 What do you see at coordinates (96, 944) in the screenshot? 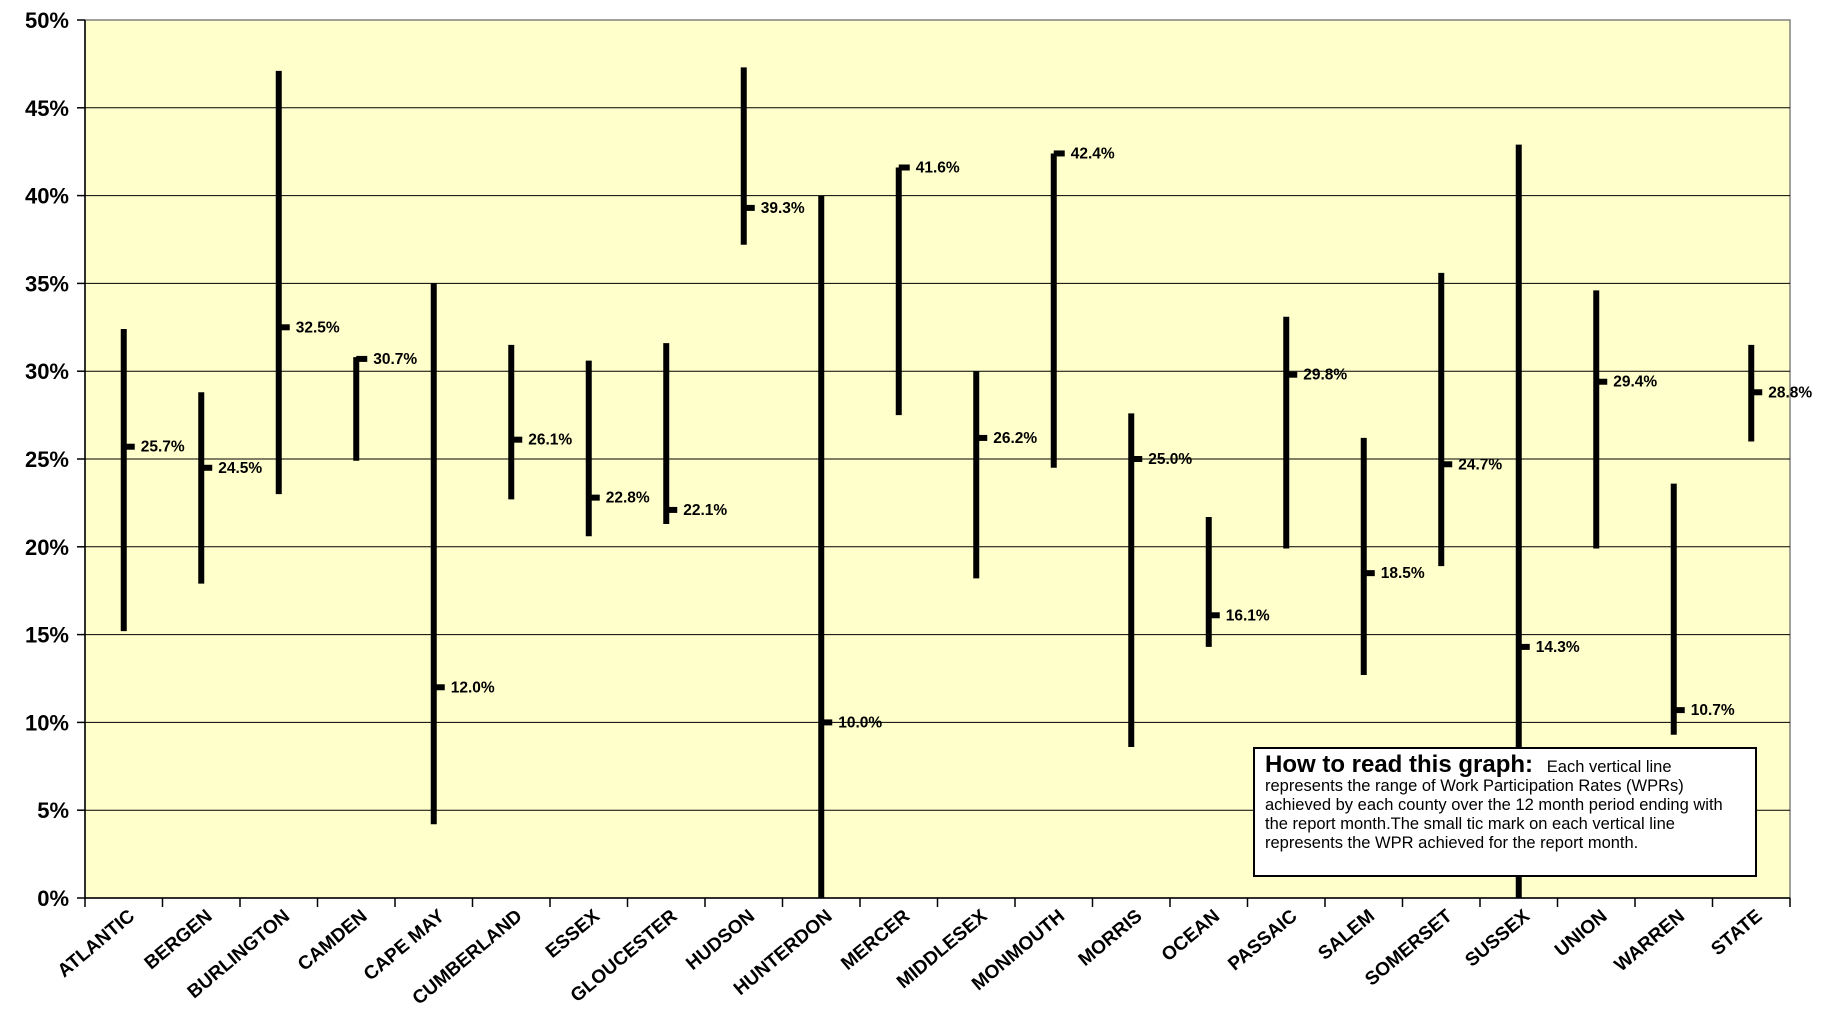
I see `category-label: ATLANTIC` at bounding box center [96, 944].